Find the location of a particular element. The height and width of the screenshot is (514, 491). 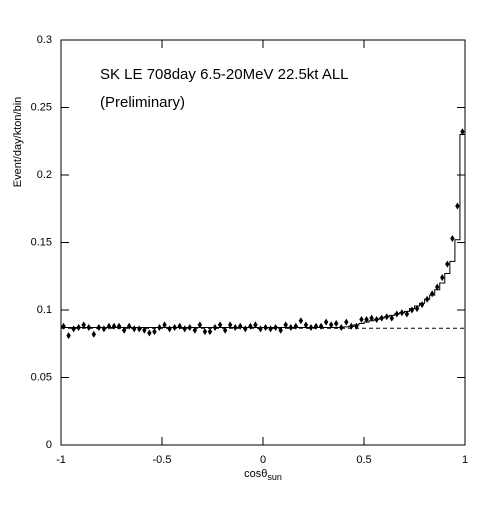

y-tick-label: 0.15 is located at coordinates (41, 242).